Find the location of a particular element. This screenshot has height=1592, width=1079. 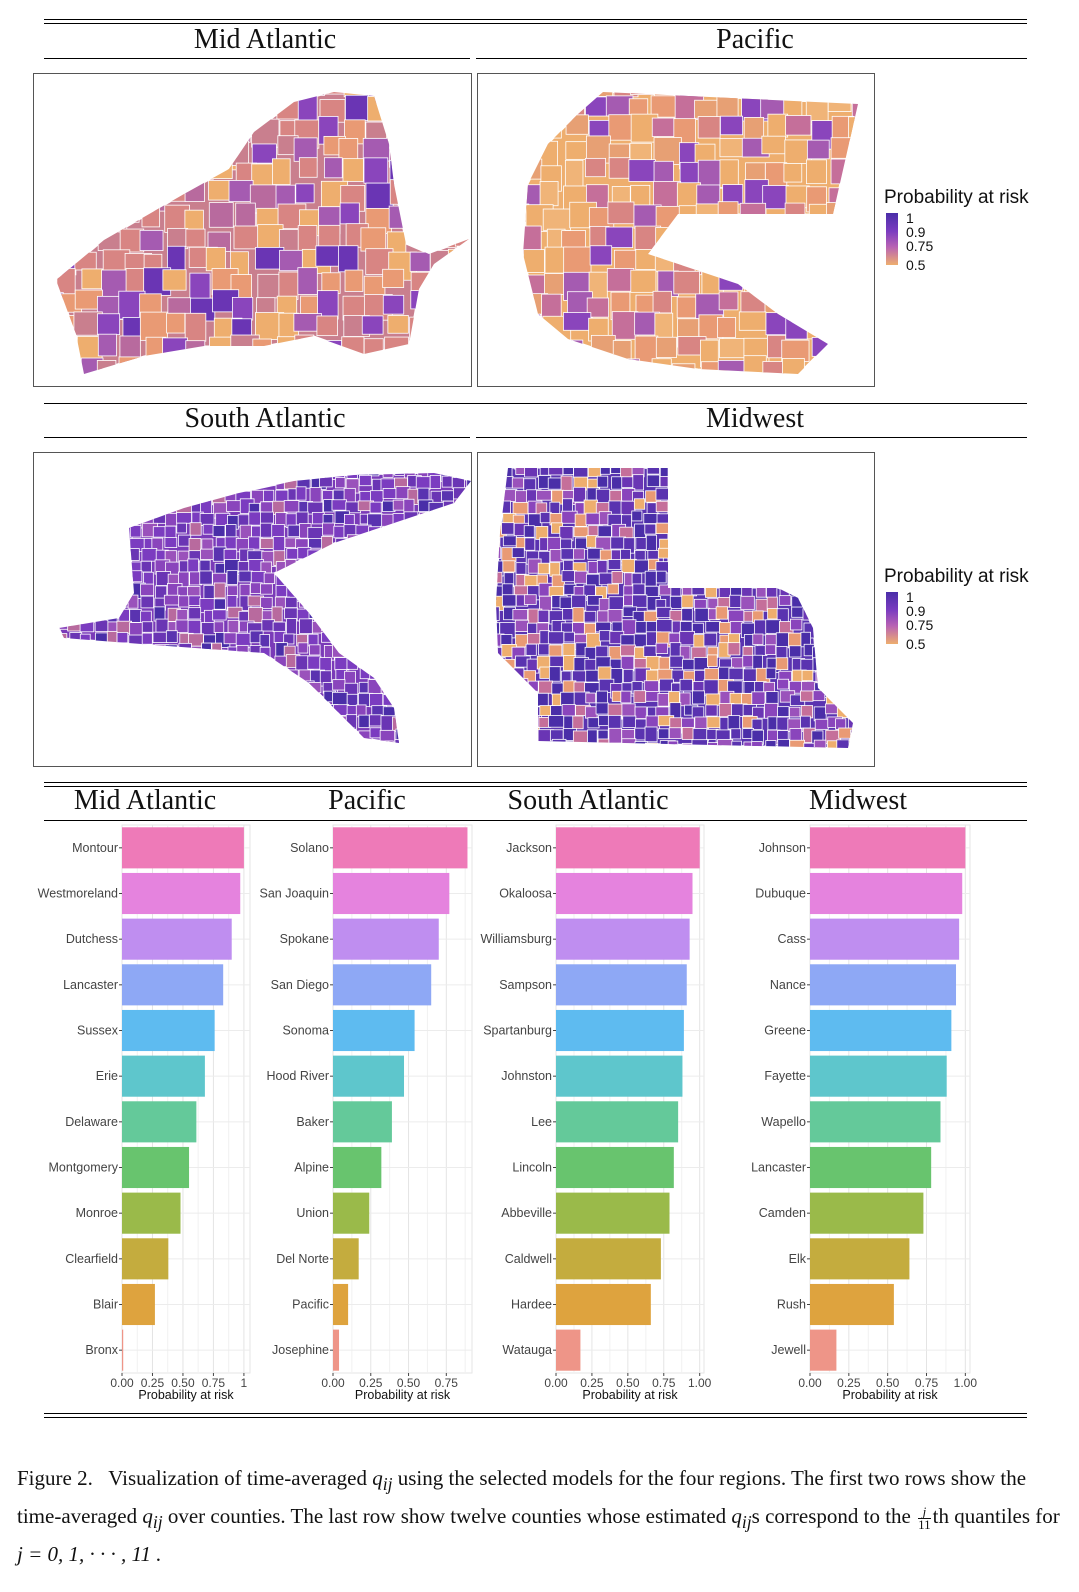

category-label: Erie is located at coordinates (107, 1076).